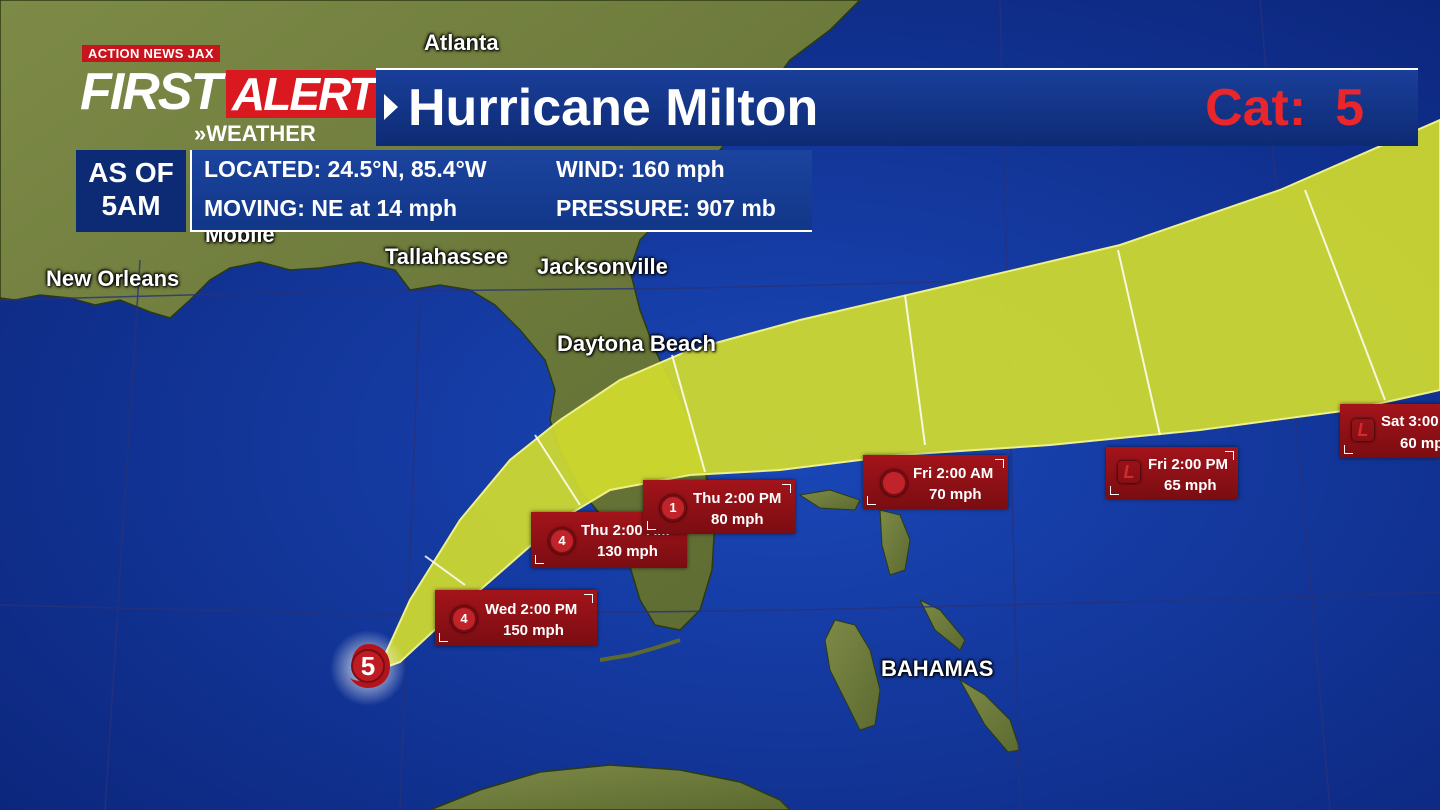 This screenshot has width=1440, height=810. Describe the element at coordinates (829, 500) in the screenshot. I see `grand-bahama` at that location.